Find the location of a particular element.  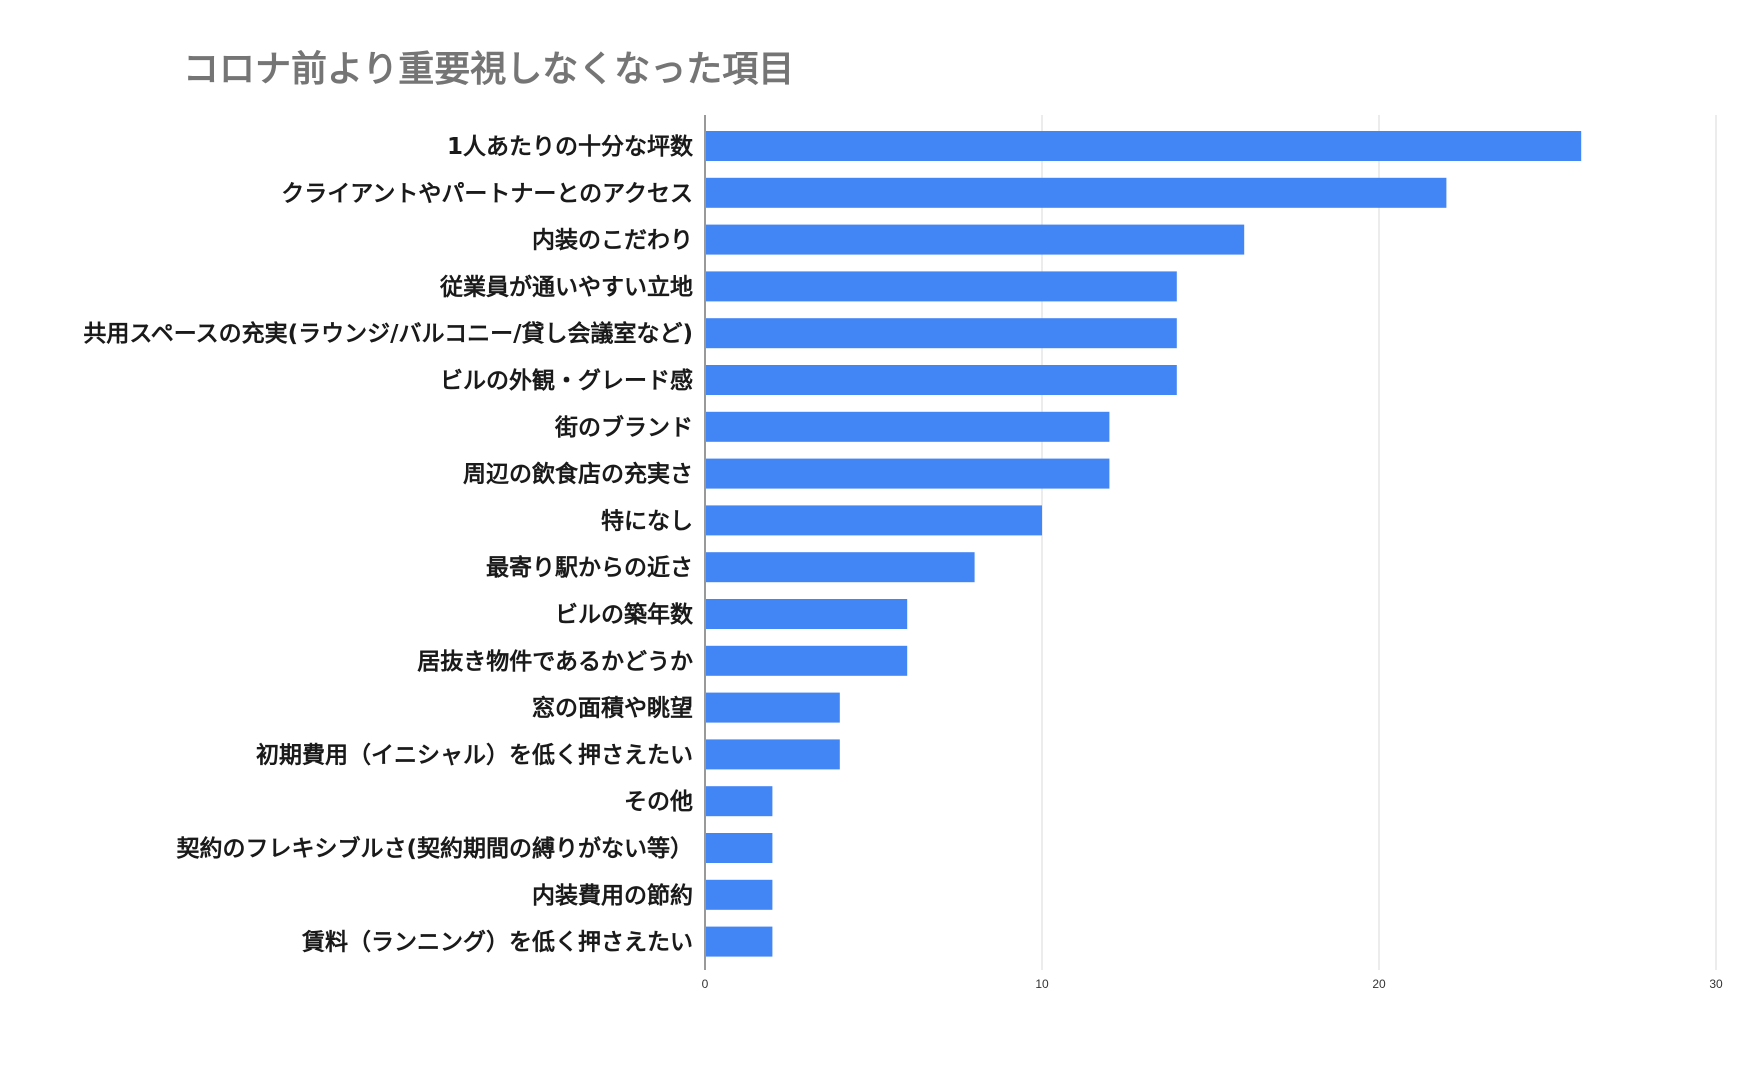

category-label: 1人あたりの十分な坪数 is located at coordinates (570, 147).